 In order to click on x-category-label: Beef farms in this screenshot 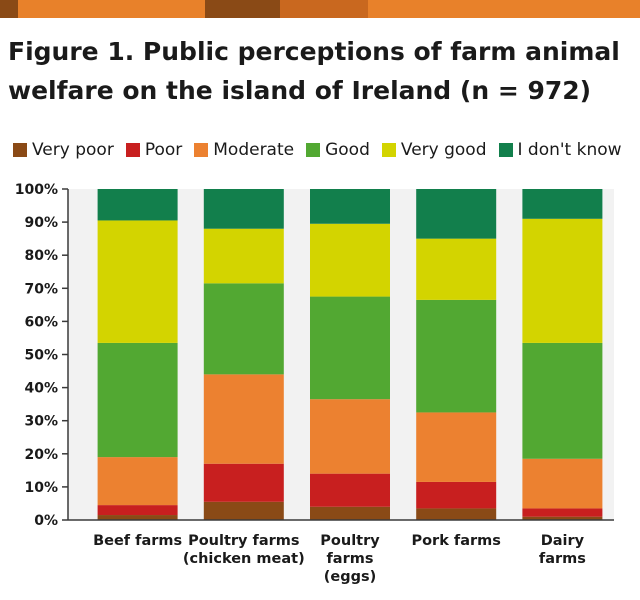, I will do `click(138, 541)`.